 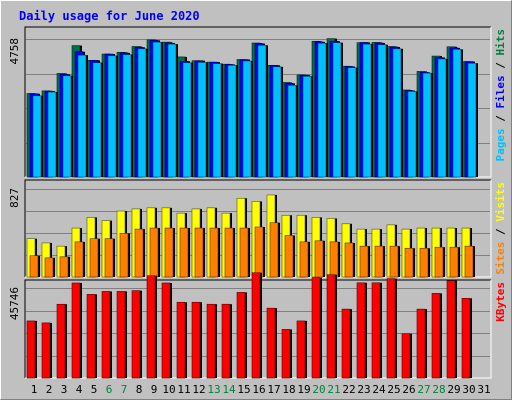 I want to click on x-tick-label-day-25: 25, so click(x=393, y=389).